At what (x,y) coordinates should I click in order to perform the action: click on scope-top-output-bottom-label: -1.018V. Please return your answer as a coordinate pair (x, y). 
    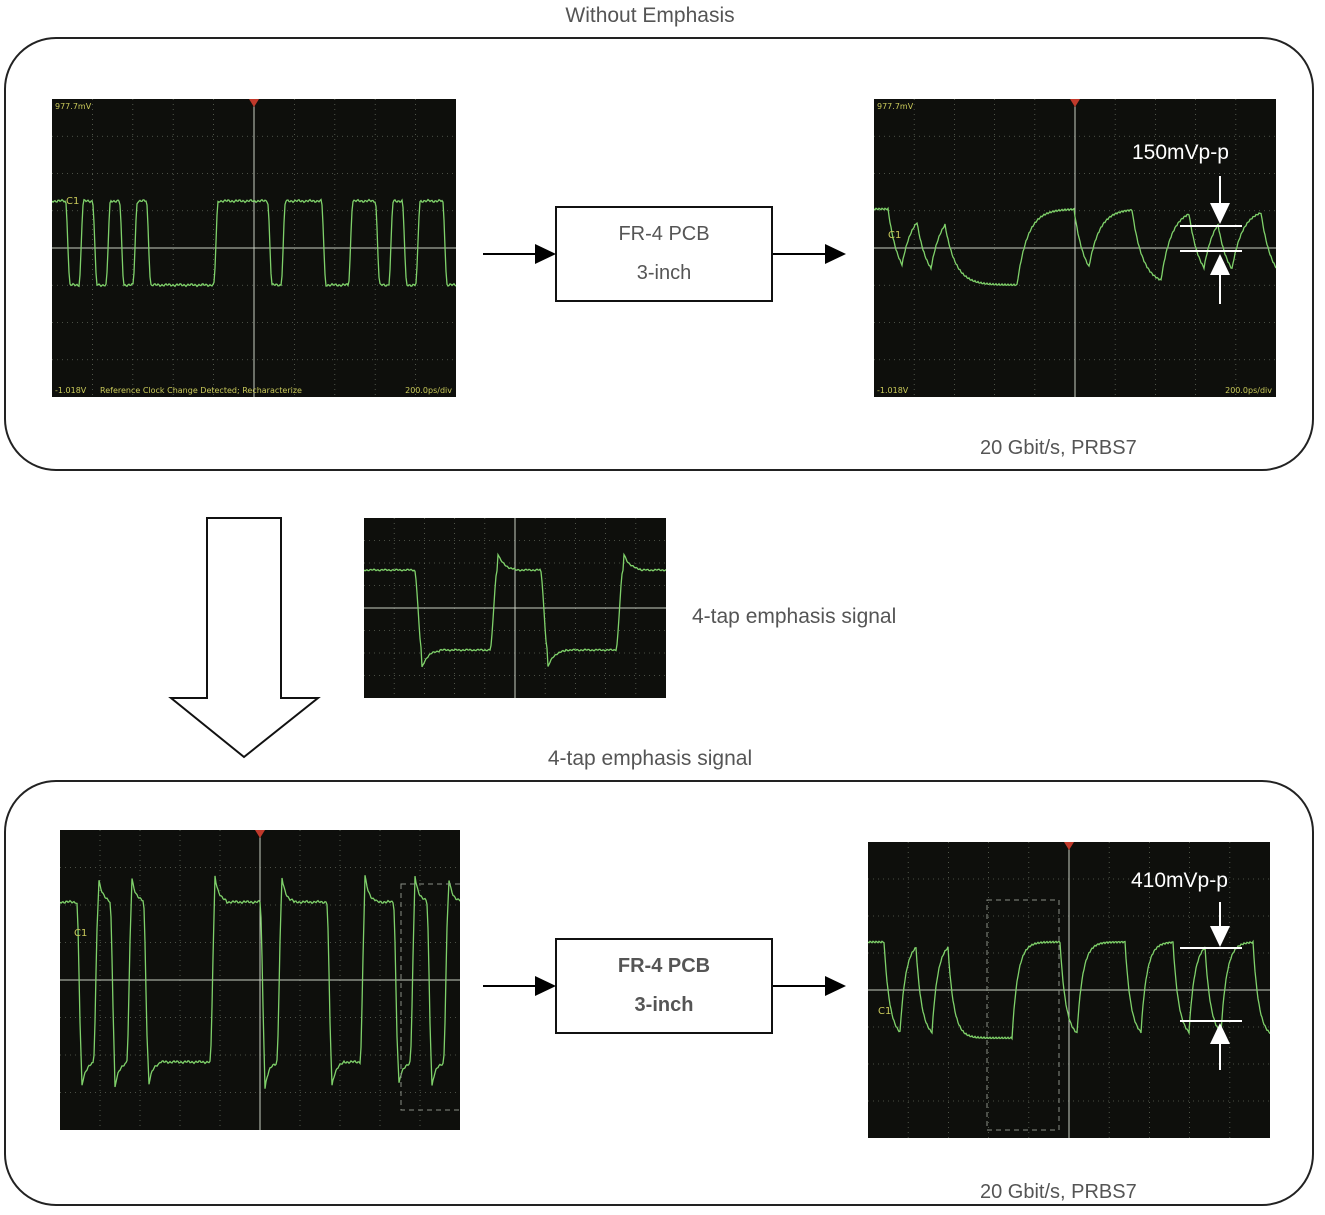
    Looking at the image, I should click on (893, 390).